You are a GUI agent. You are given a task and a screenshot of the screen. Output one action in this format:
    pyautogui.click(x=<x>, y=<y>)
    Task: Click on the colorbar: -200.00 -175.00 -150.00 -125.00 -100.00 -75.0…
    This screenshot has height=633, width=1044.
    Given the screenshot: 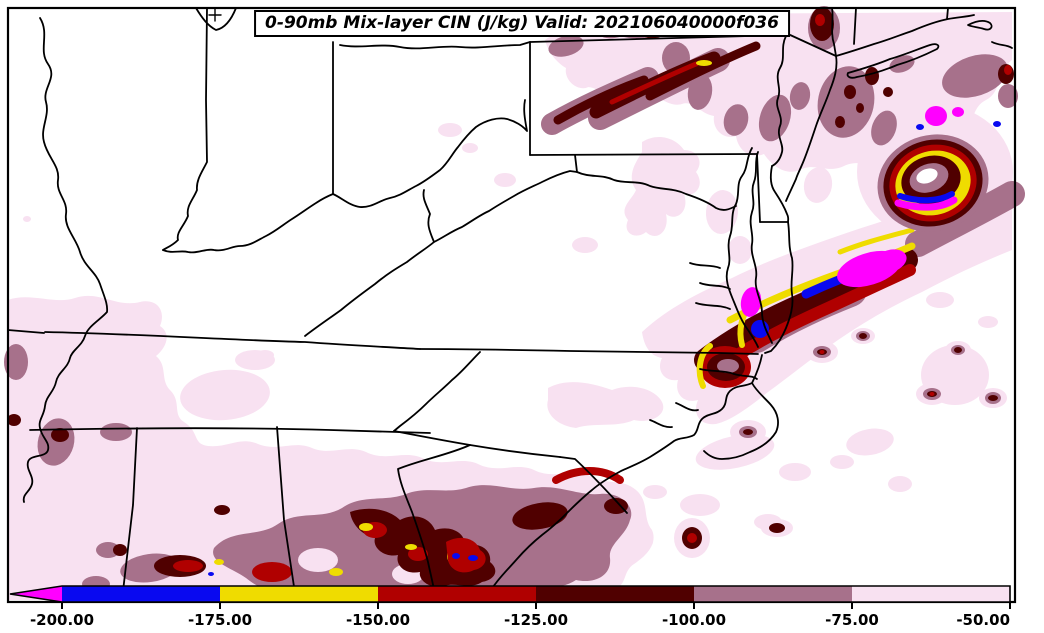 What is the action you would take?
    pyautogui.click(x=510, y=607)
    